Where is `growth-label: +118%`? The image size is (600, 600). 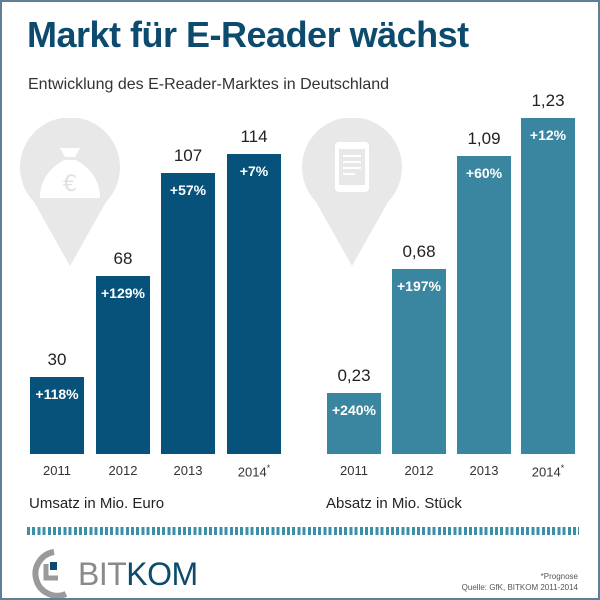 growth-label: +118% is located at coordinates (57, 393).